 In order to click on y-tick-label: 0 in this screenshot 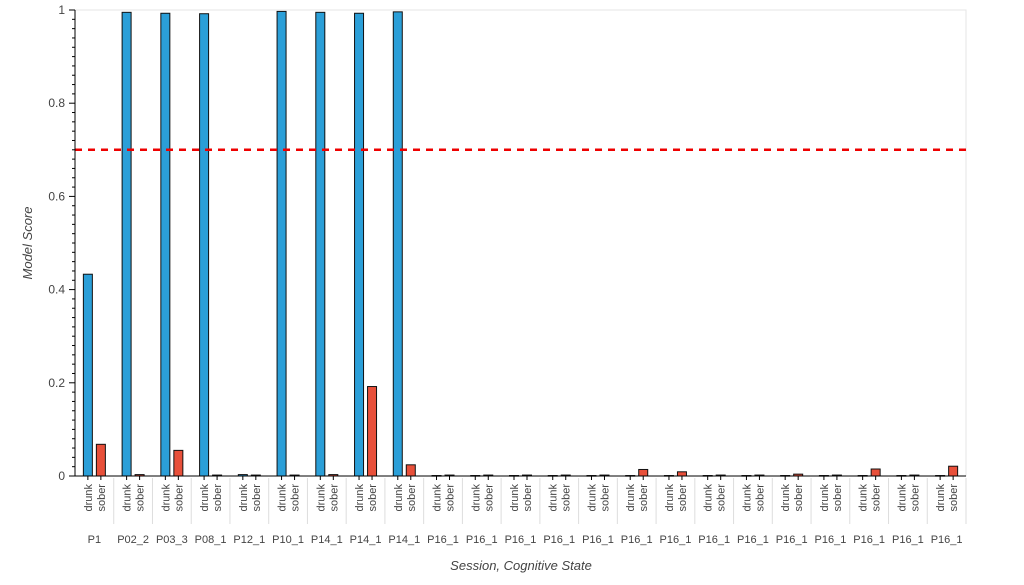, I will do `click(61, 476)`.